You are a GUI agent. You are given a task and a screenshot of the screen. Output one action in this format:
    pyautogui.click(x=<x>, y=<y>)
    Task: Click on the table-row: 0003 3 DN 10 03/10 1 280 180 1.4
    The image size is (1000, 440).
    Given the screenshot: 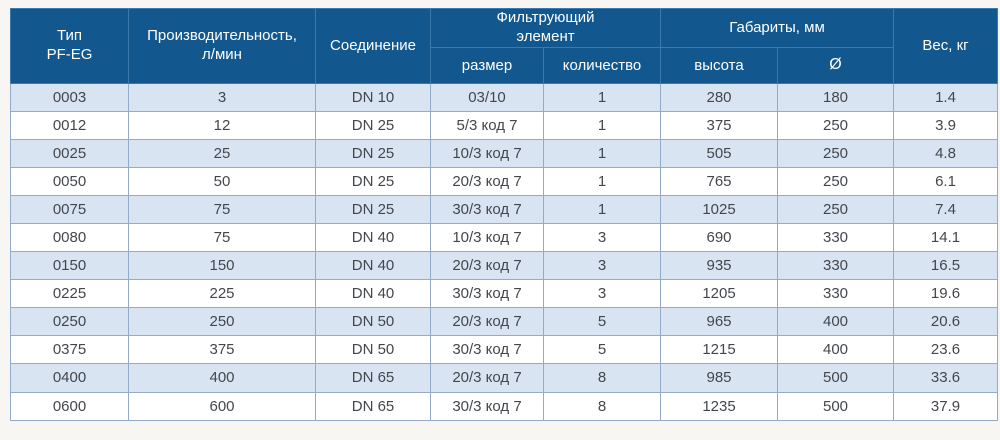 What is the action you would take?
    pyautogui.click(x=504, y=97)
    